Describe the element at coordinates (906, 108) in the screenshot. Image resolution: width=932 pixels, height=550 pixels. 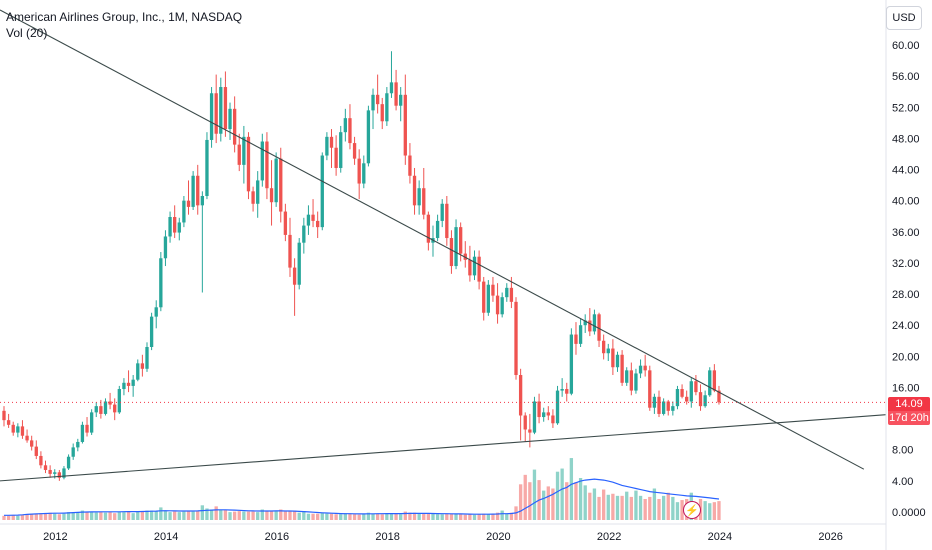
I see `price-tick-label: 52.00` at that location.